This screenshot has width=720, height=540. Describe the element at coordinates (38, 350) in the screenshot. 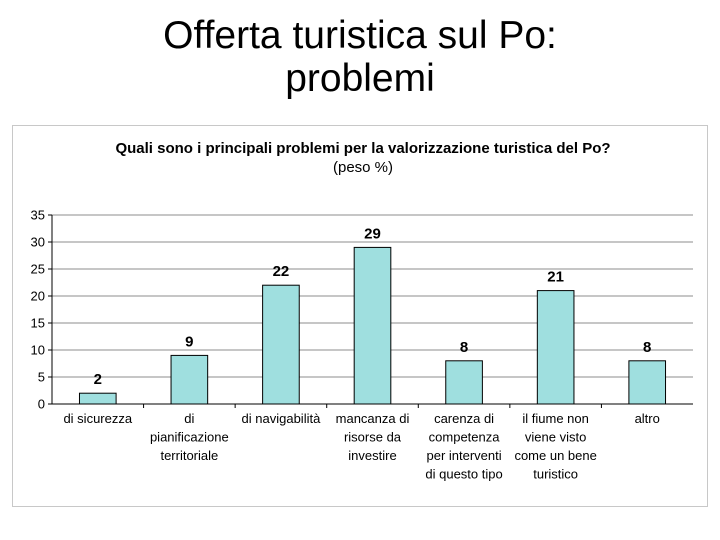

I see `y-tick-label: 10` at that location.